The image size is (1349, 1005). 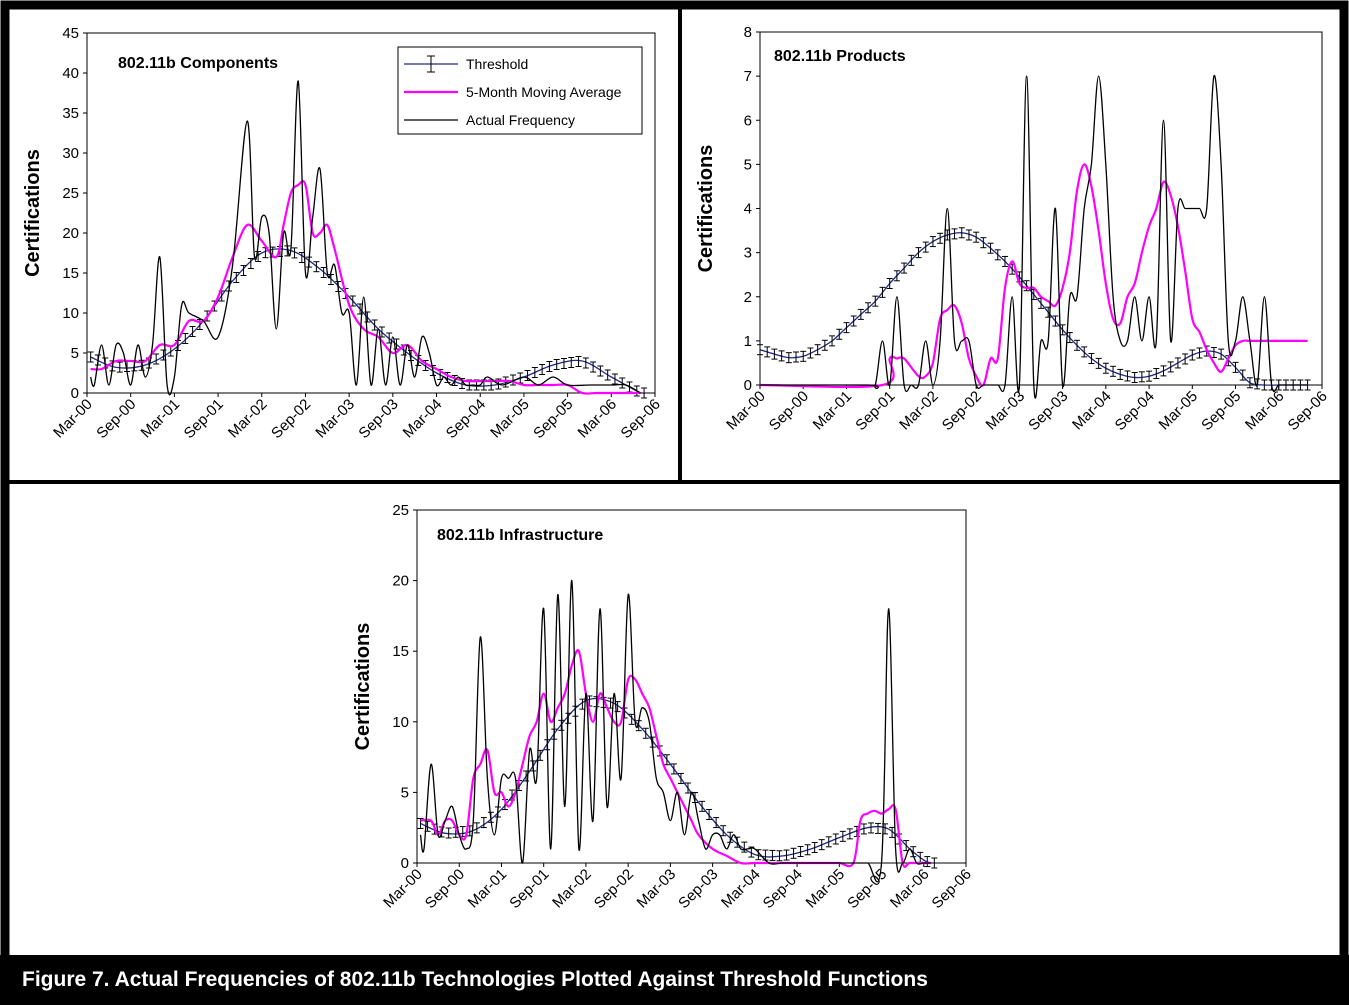 I want to click on y-tick-label: 2, so click(x=748, y=297).